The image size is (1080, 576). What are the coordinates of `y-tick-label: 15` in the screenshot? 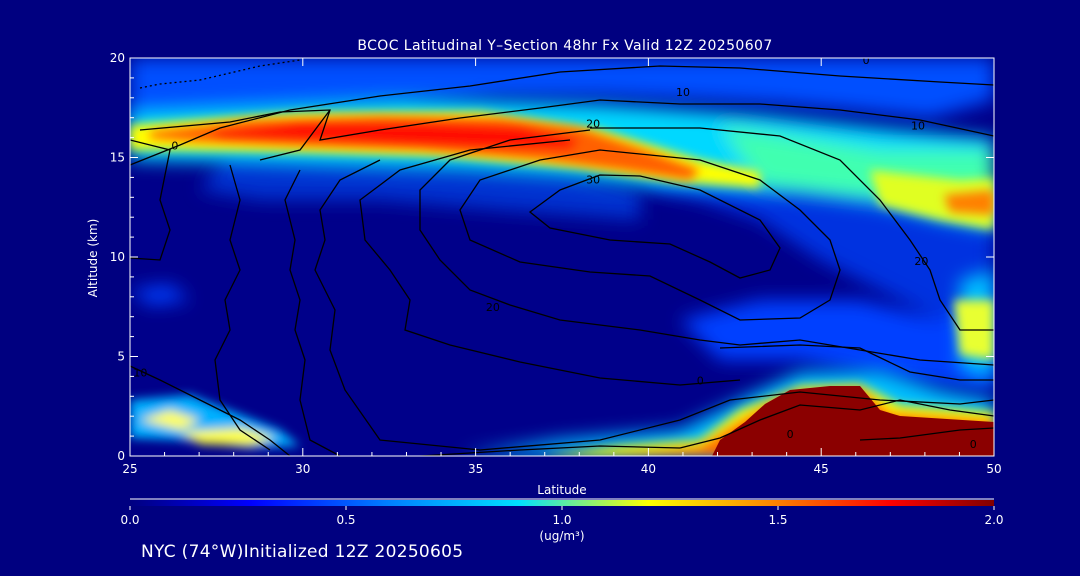 It's located at (117, 158).